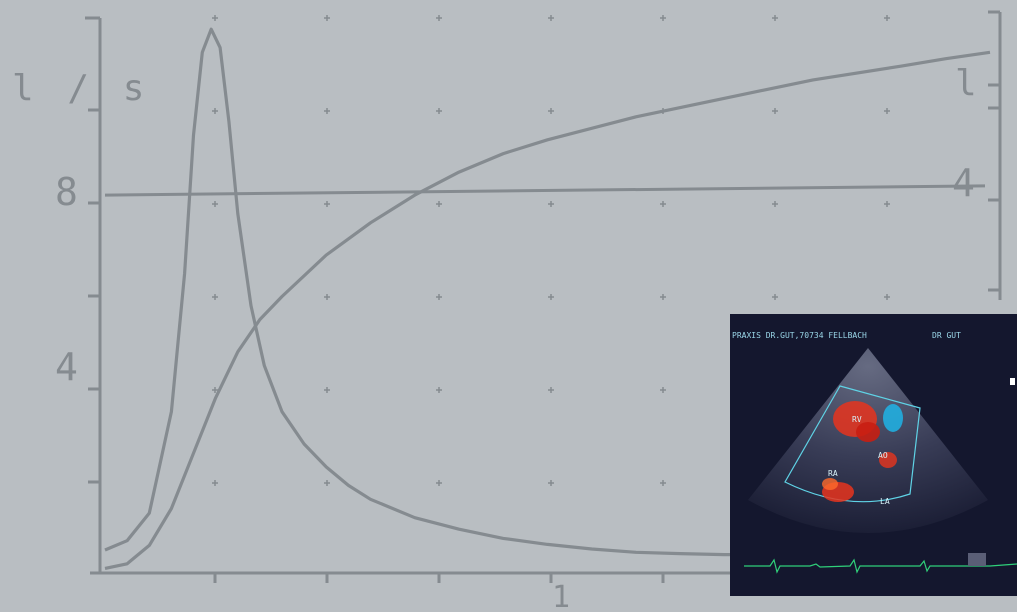 The image size is (1017, 612). I want to click on label-ra: RA, so click(833, 473).